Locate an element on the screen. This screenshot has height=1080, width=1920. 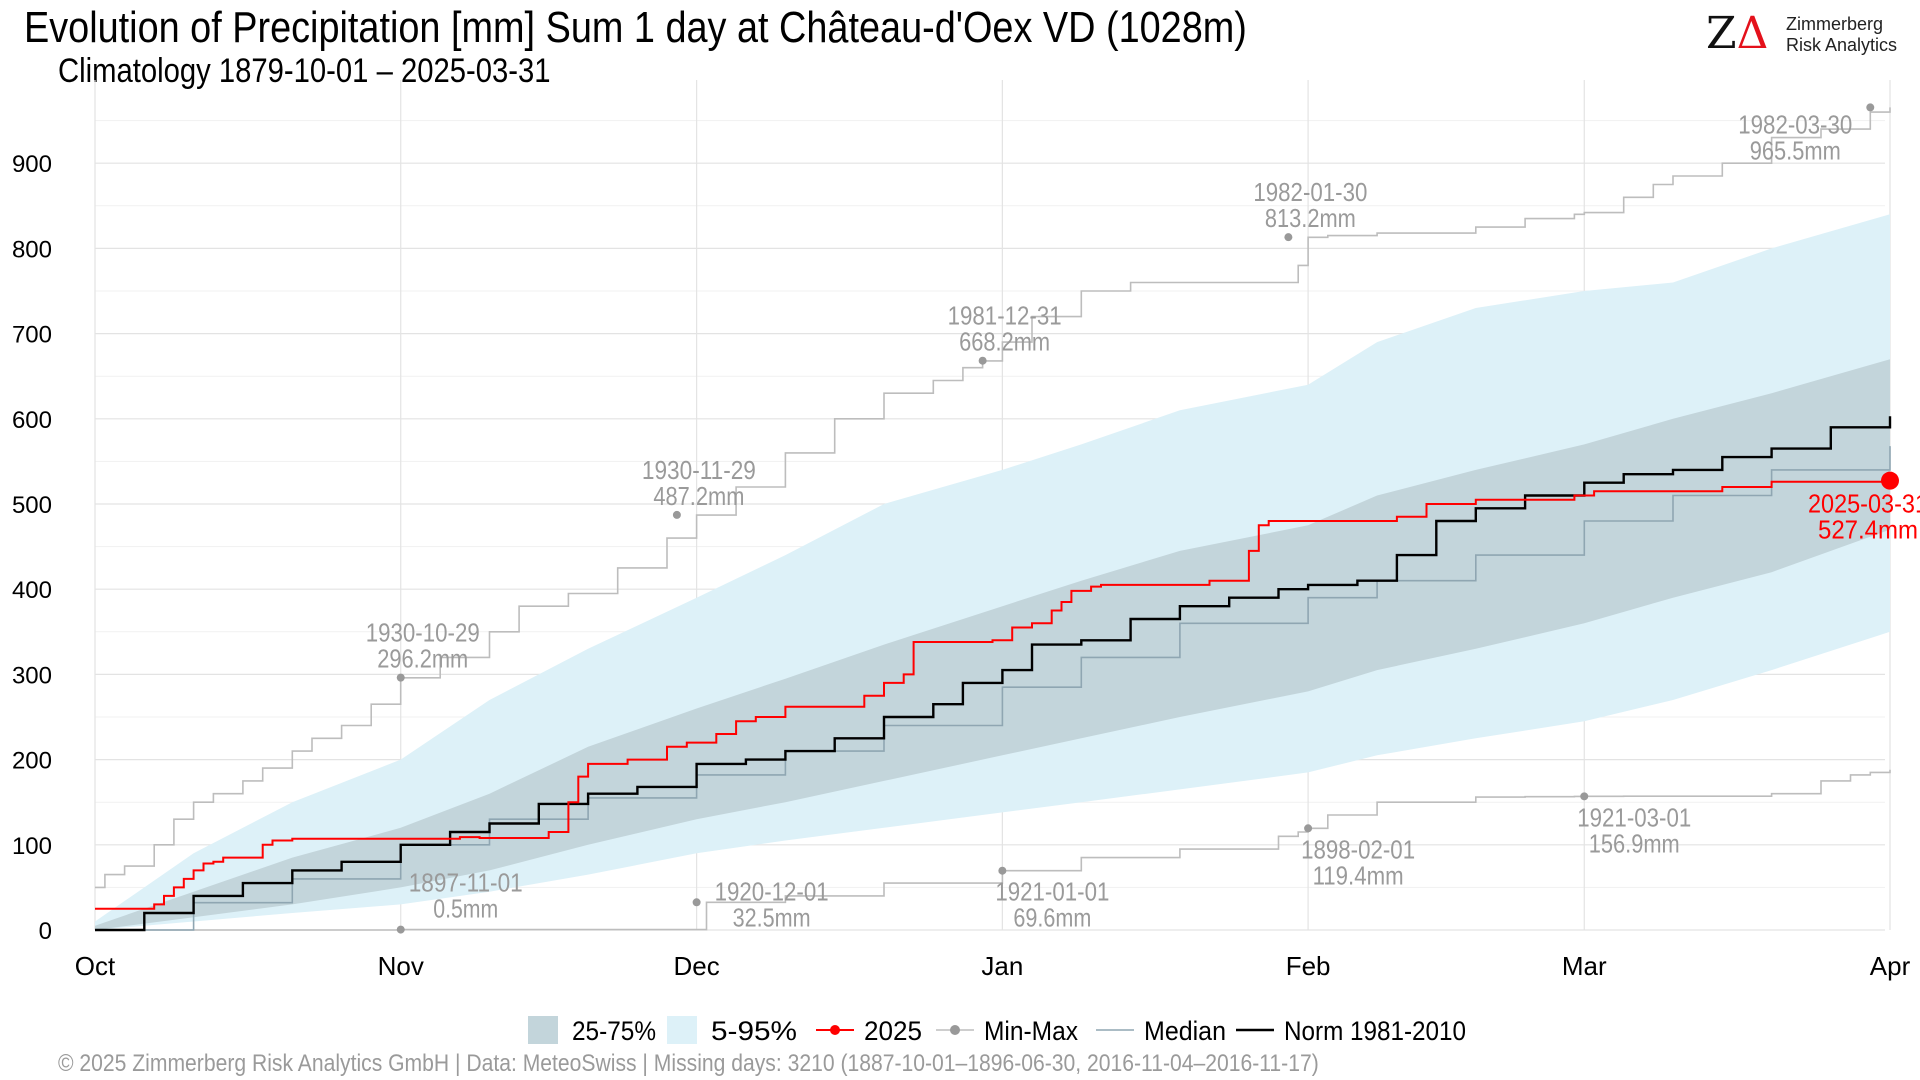
y-tick-label: 0 is located at coordinates (45, 931).